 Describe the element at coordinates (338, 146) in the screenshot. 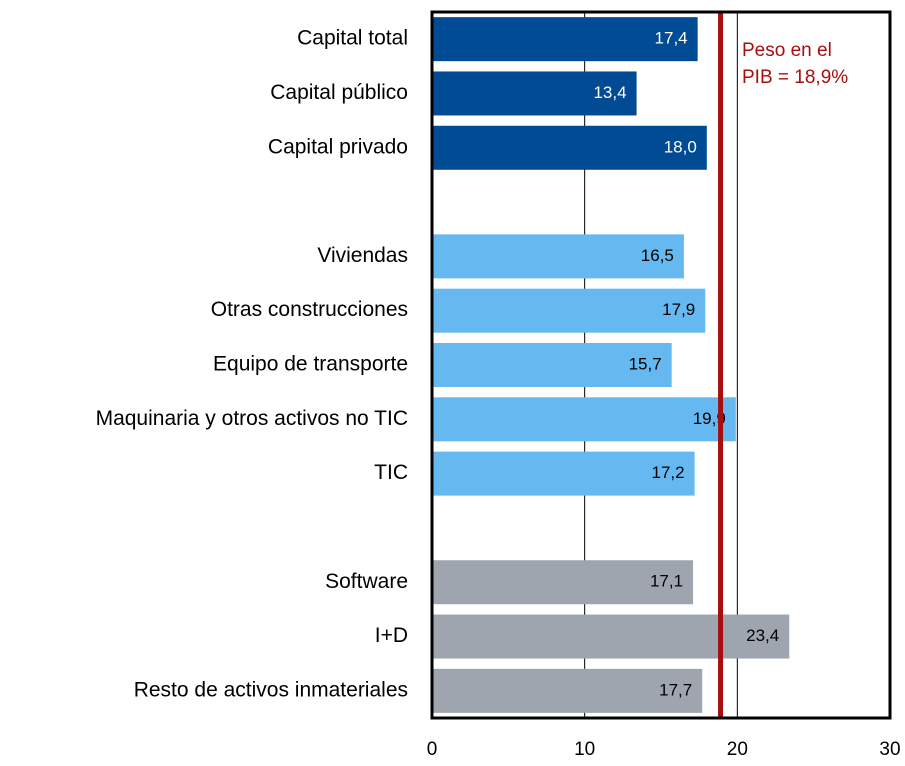

I see `y-tick-label: Capital privado` at that location.